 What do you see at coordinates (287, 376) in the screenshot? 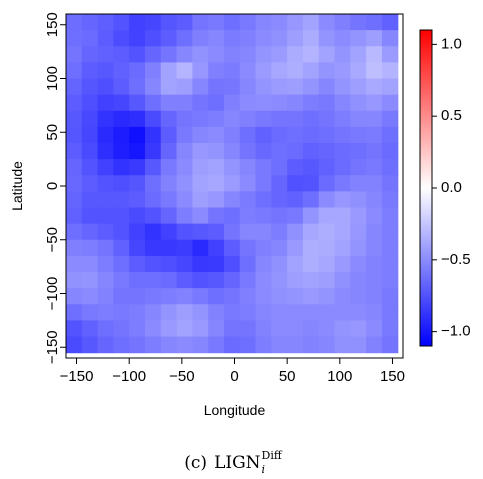
I see `x-tick-label: 50` at bounding box center [287, 376].